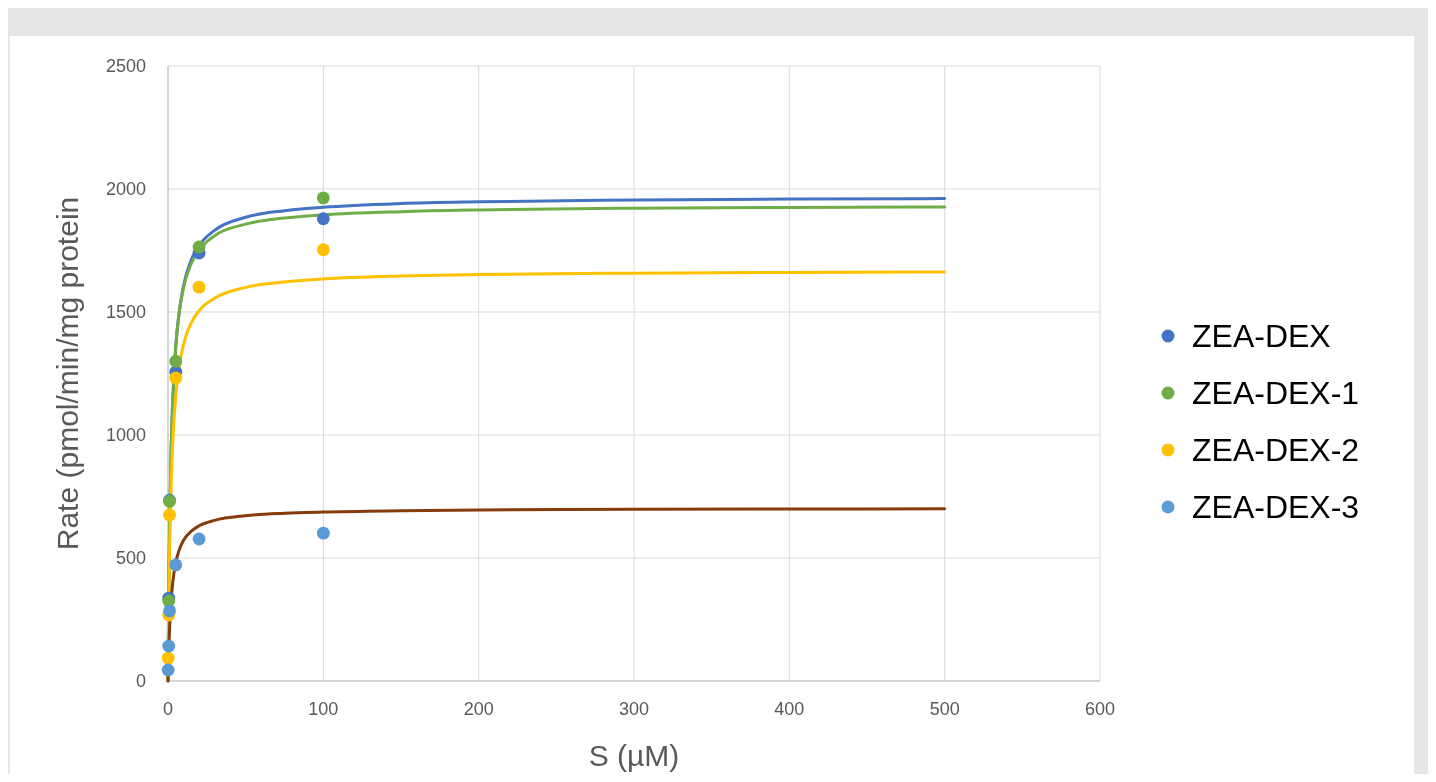 This screenshot has height=782, width=1436. Describe the element at coordinates (634, 755) in the screenshot. I see `x-axis-title: S (µM)` at that location.